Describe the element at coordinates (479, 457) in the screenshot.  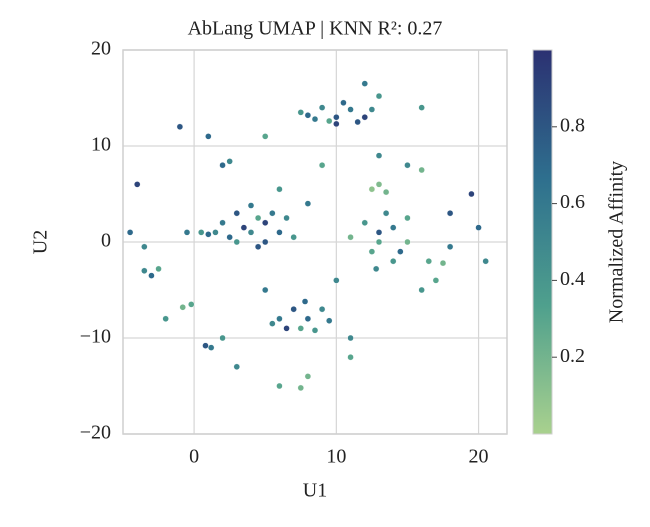
I see `x-tick-label: 20` at that location.